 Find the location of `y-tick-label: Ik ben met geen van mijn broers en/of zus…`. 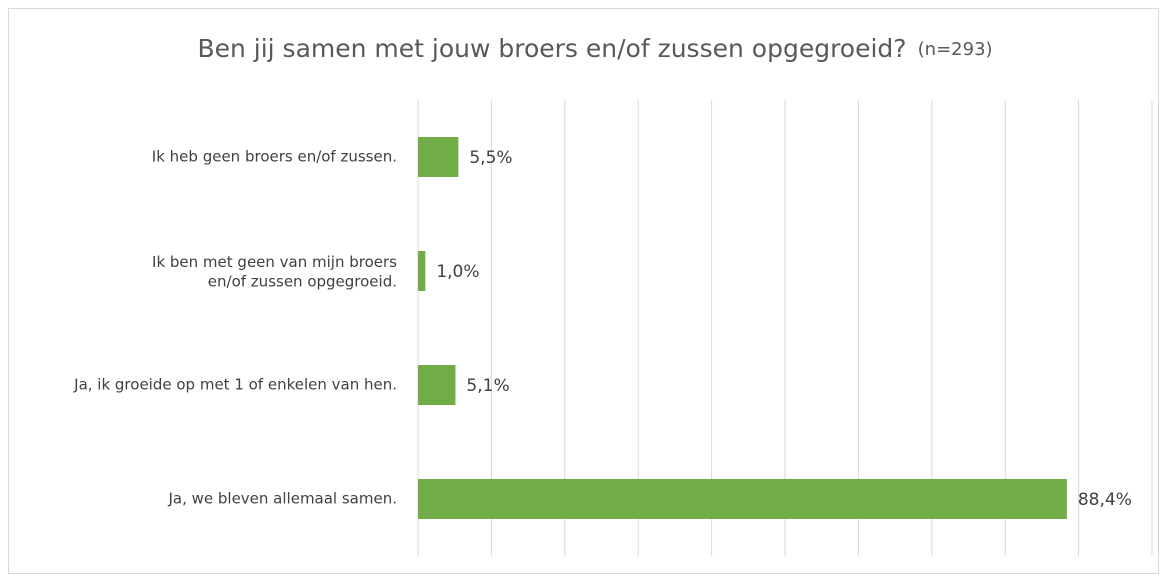

y-tick-label: Ik ben met geen van mijn broers en/of zus… is located at coordinates (274, 272).